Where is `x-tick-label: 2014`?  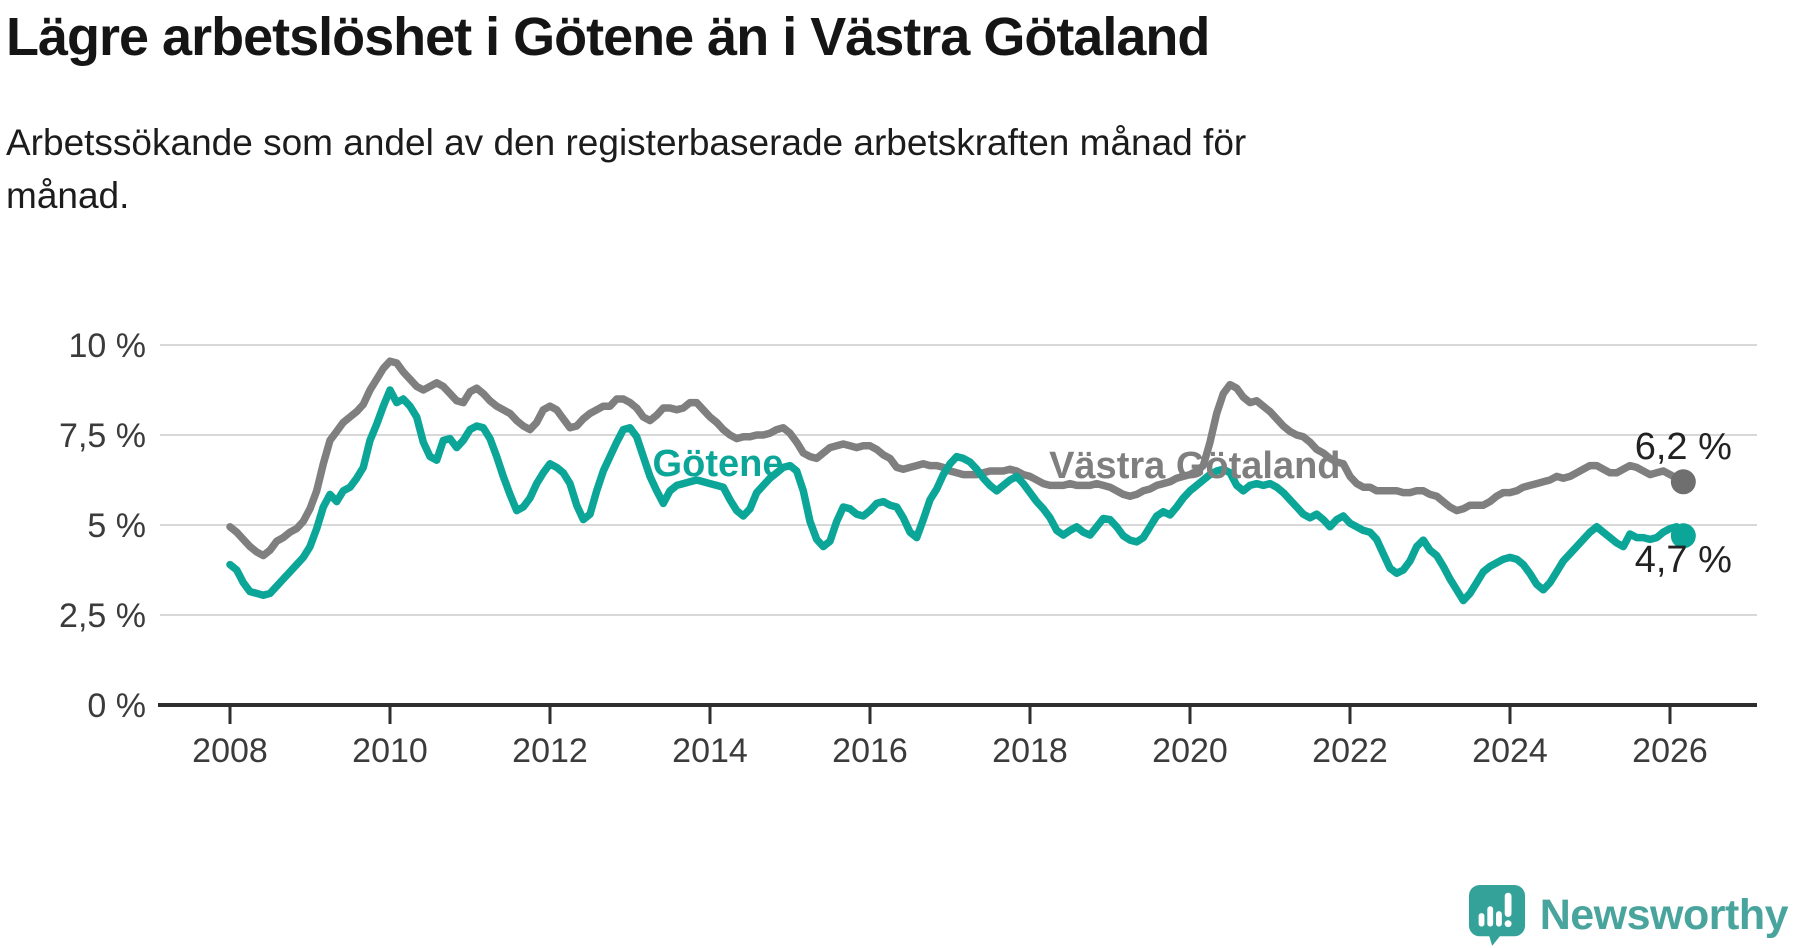 x-tick-label: 2014 is located at coordinates (710, 751).